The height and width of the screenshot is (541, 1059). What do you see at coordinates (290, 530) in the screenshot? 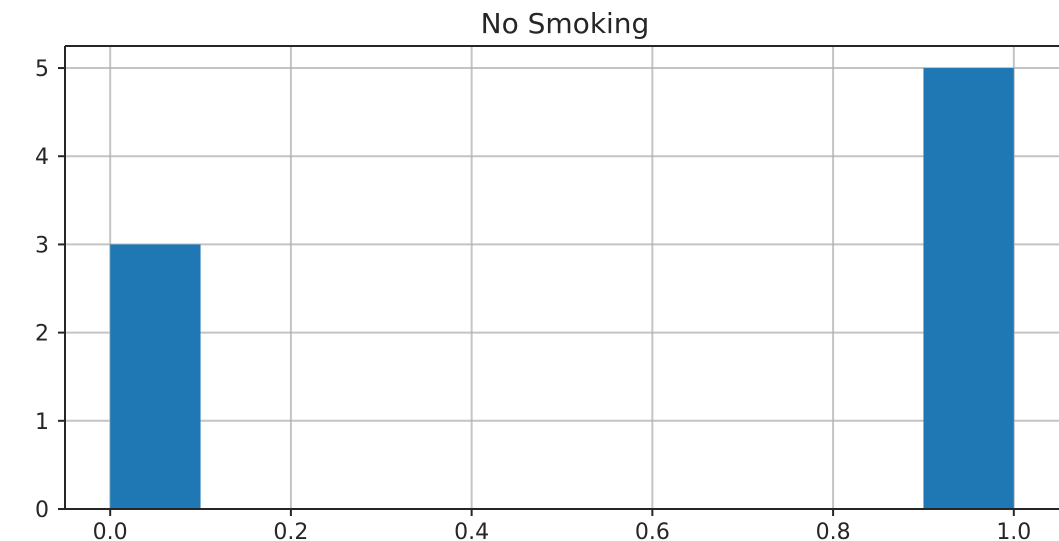
I see `x-tick-label: 0.2` at bounding box center [290, 530].